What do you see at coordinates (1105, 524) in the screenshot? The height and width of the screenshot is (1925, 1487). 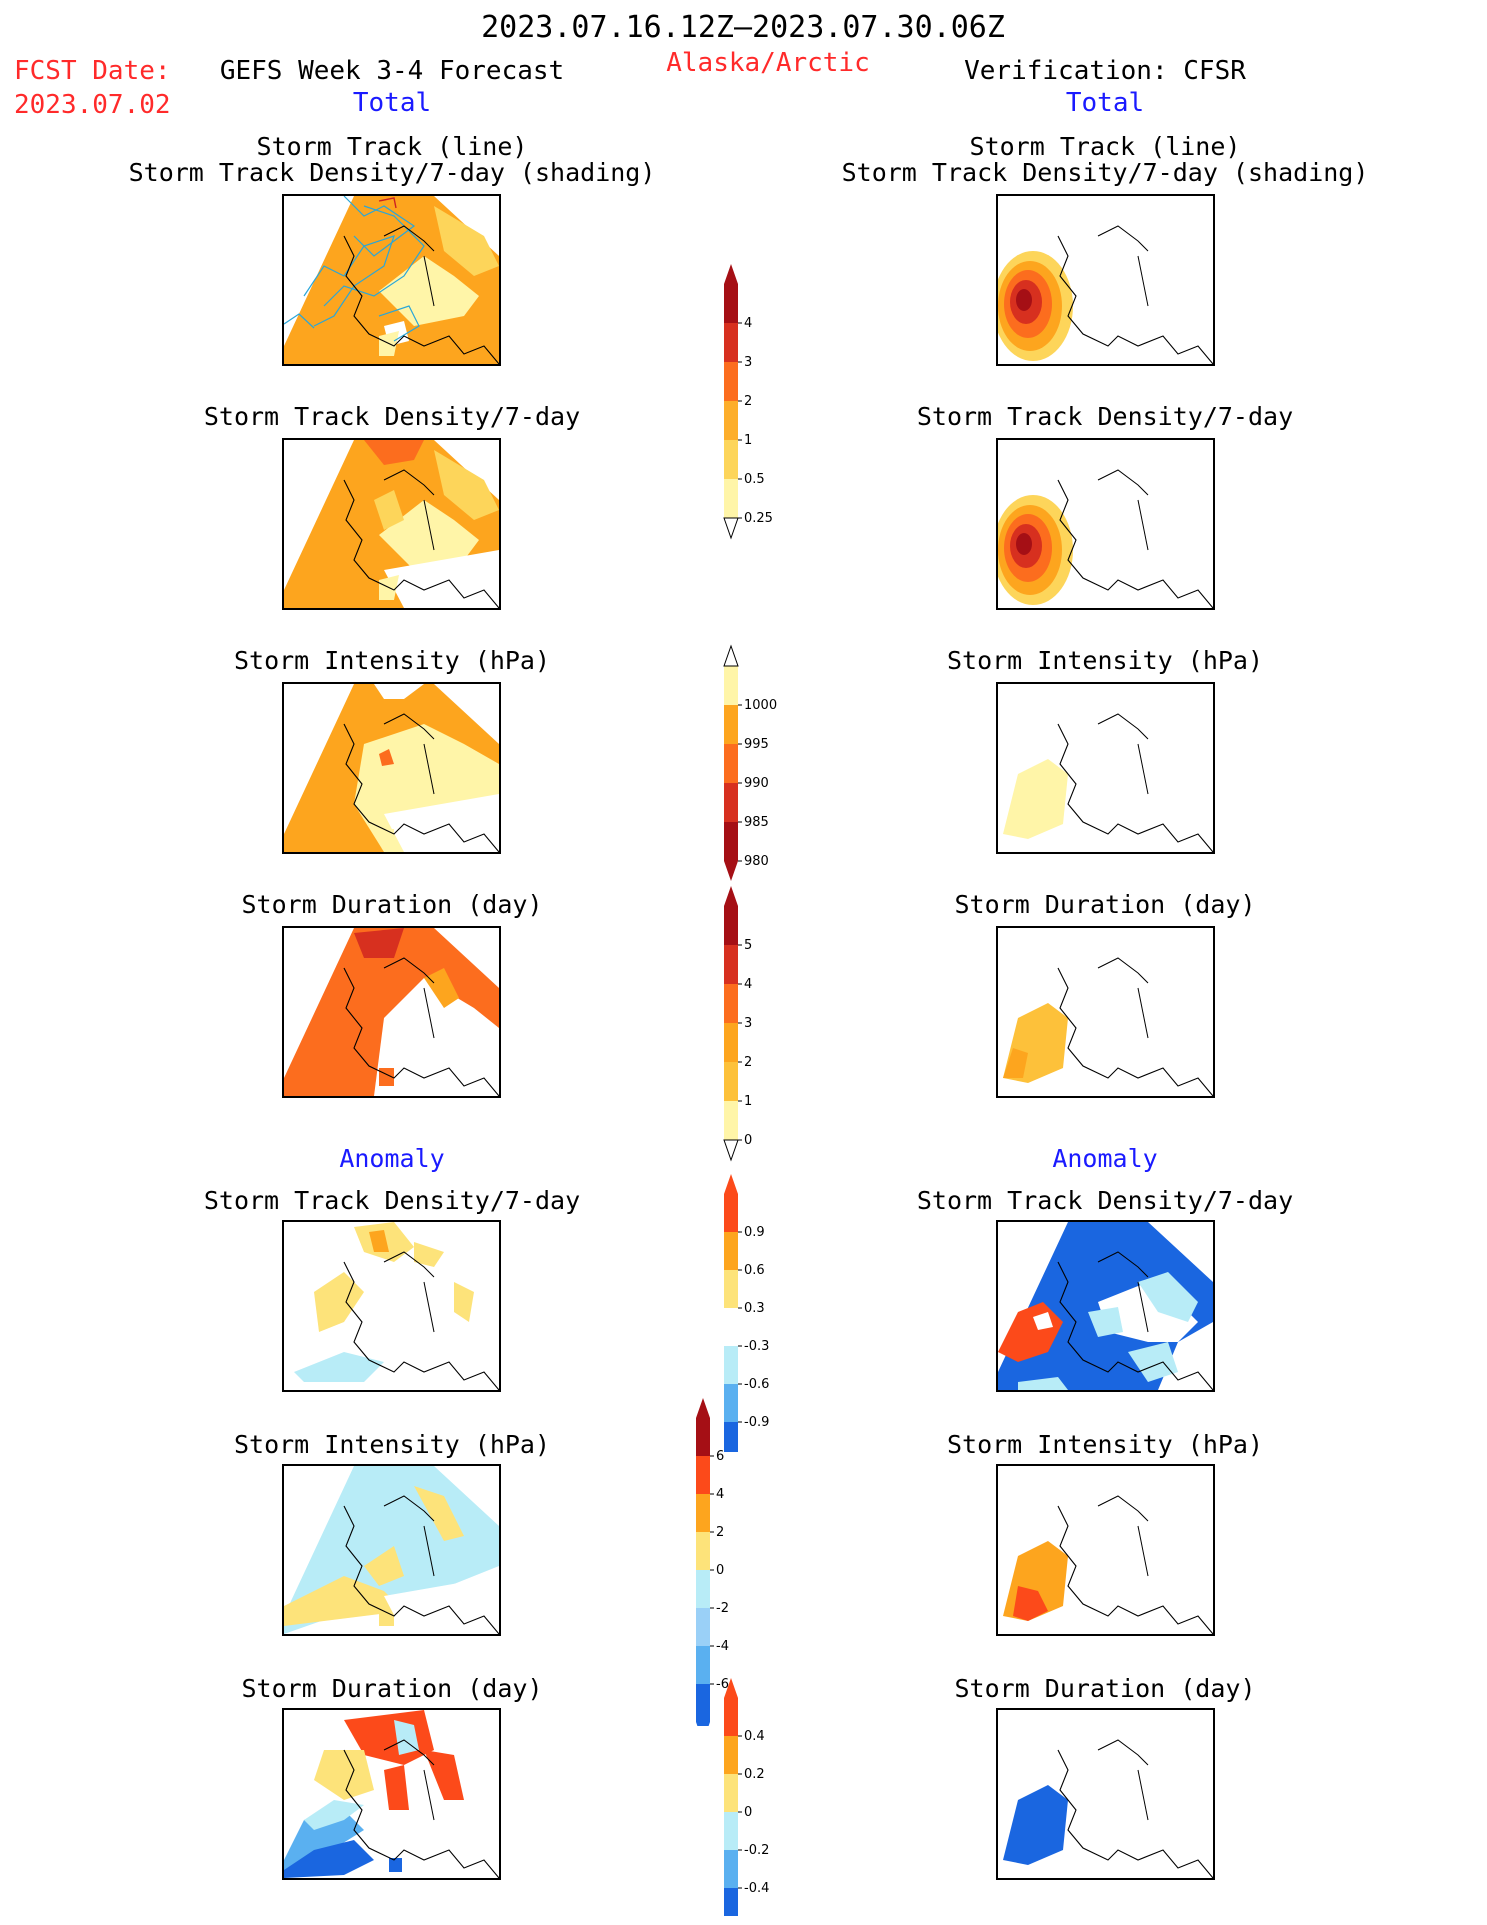 I see `map-panel-cfsr-density` at bounding box center [1105, 524].